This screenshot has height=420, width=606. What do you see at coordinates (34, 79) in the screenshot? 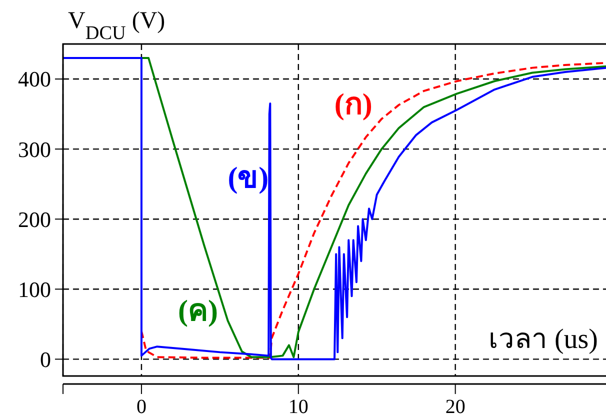
I see `y-tick-label: 400` at bounding box center [34, 79].